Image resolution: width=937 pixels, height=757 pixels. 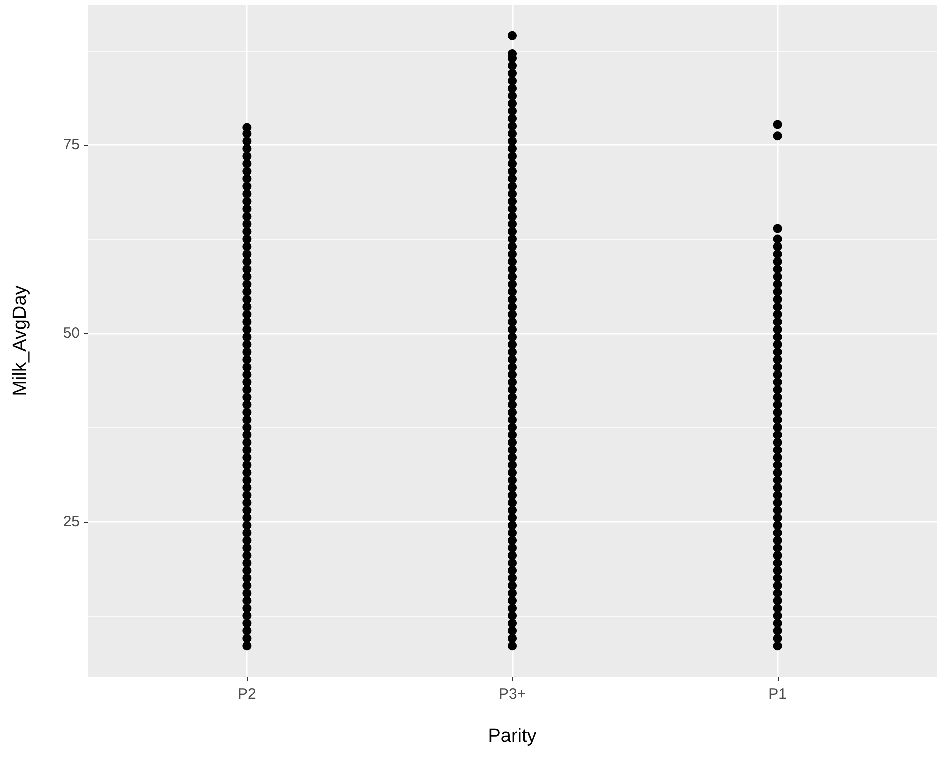 What do you see at coordinates (247, 694) in the screenshot?
I see `x-tick-label: P2` at bounding box center [247, 694].